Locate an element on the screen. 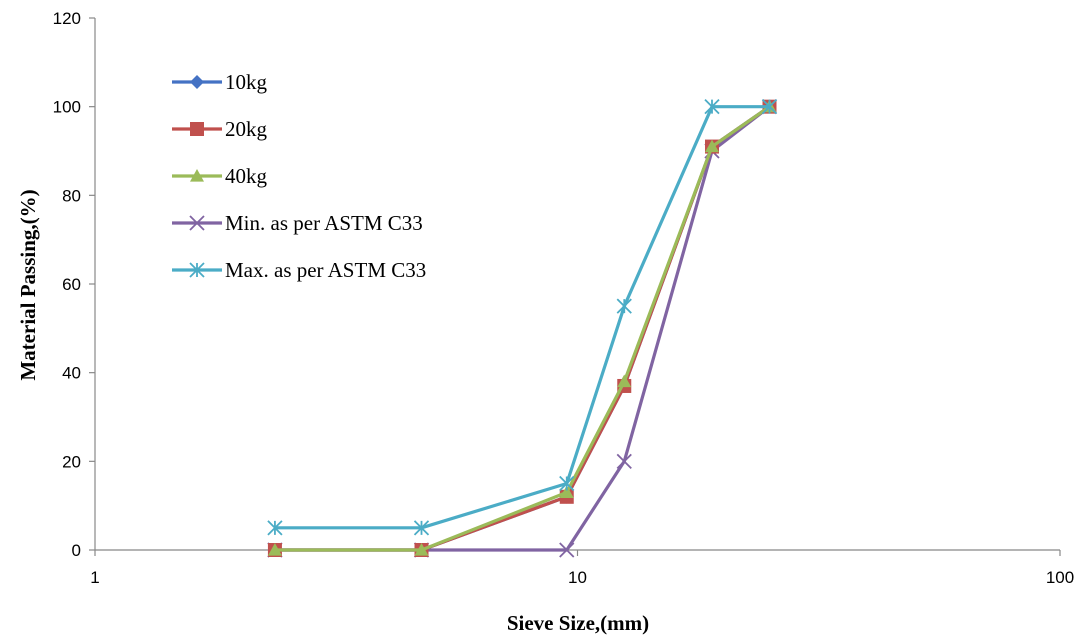 The width and height of the screenshot is (1083, 639). y-tick-label: 40 is located at coordinates (71, 373).